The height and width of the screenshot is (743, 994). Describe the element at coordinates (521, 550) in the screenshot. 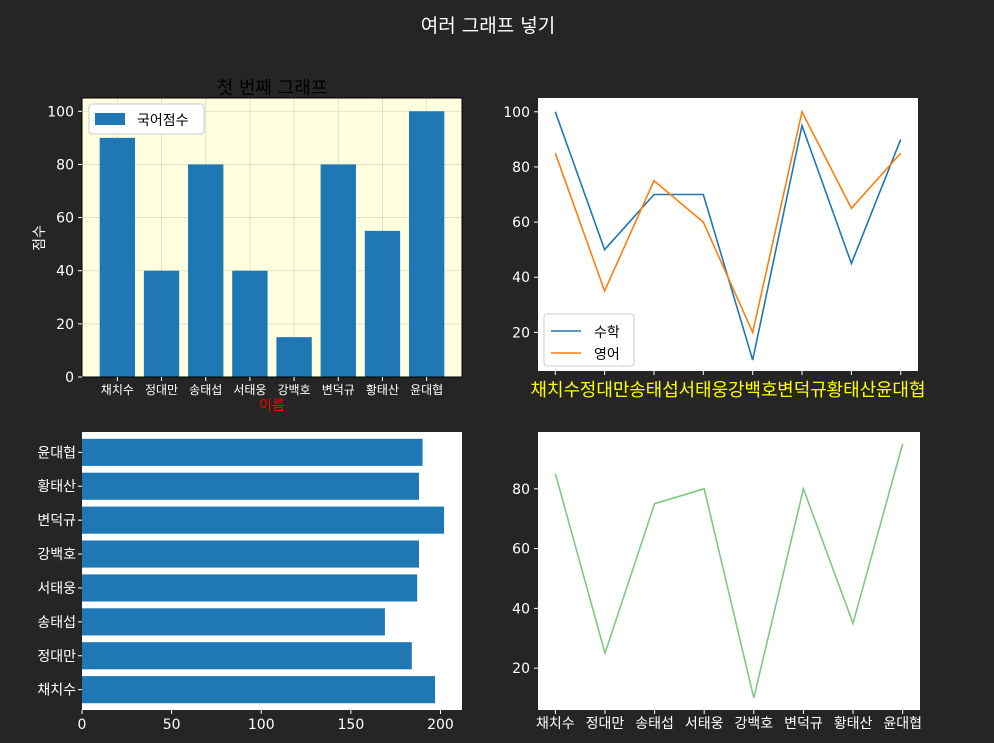

I see `chart-4-ytick-label: 60` at that location.